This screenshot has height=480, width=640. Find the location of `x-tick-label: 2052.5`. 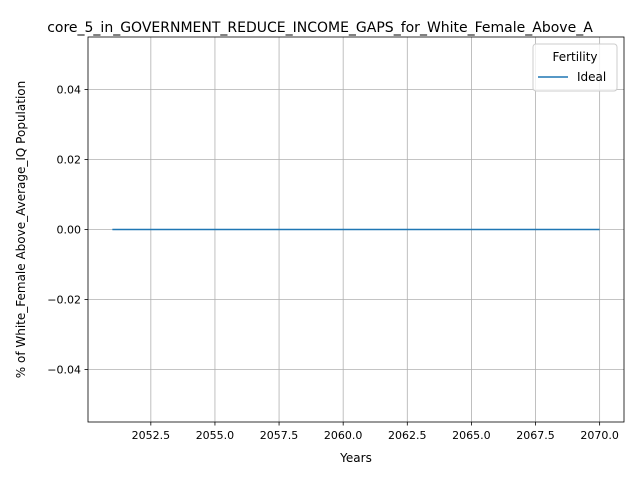

x-tick-label: 2052.5 is located at coordinates (151, 435).